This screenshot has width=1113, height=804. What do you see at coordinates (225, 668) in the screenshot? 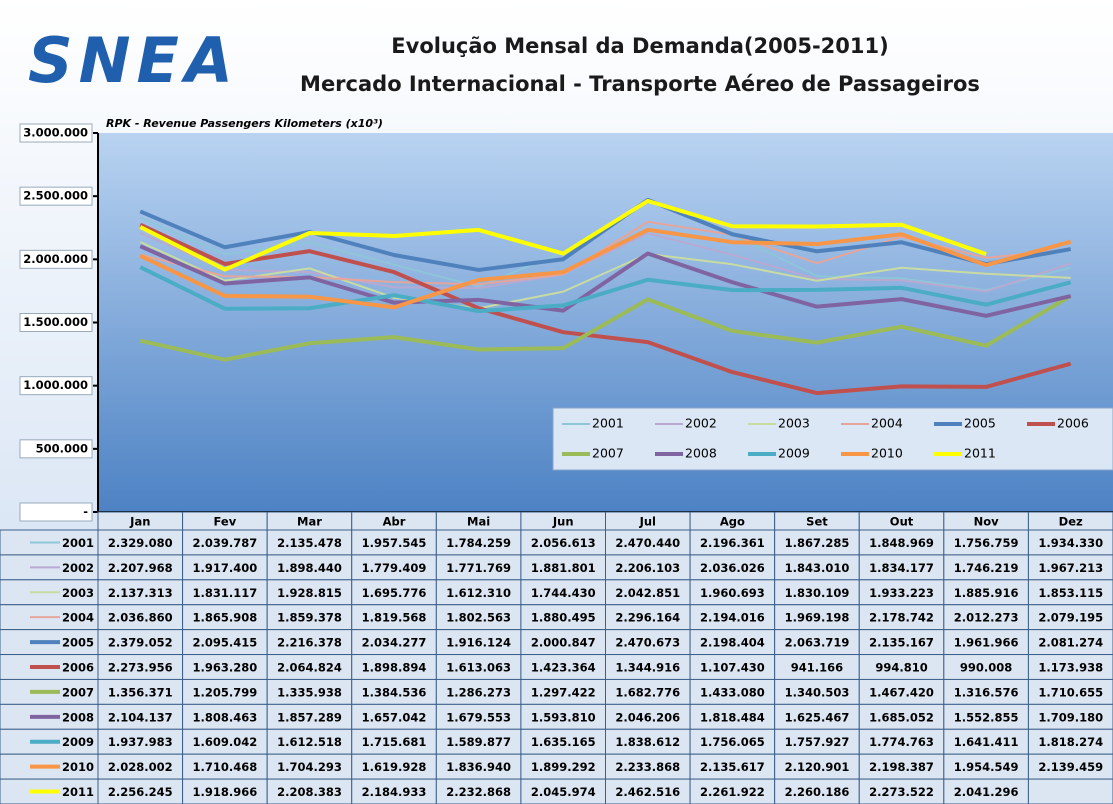
I see `table-value: 1.963.280` at bounding box center [225, 668].